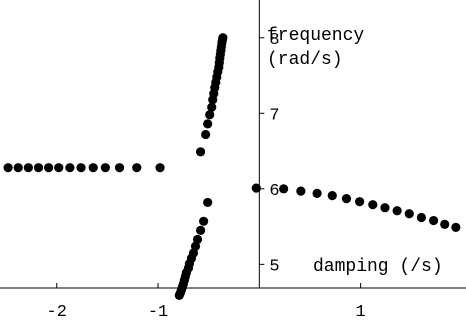 The image size is (466, 321). I want to click on y-tick-label: 6, so click(274, 191).